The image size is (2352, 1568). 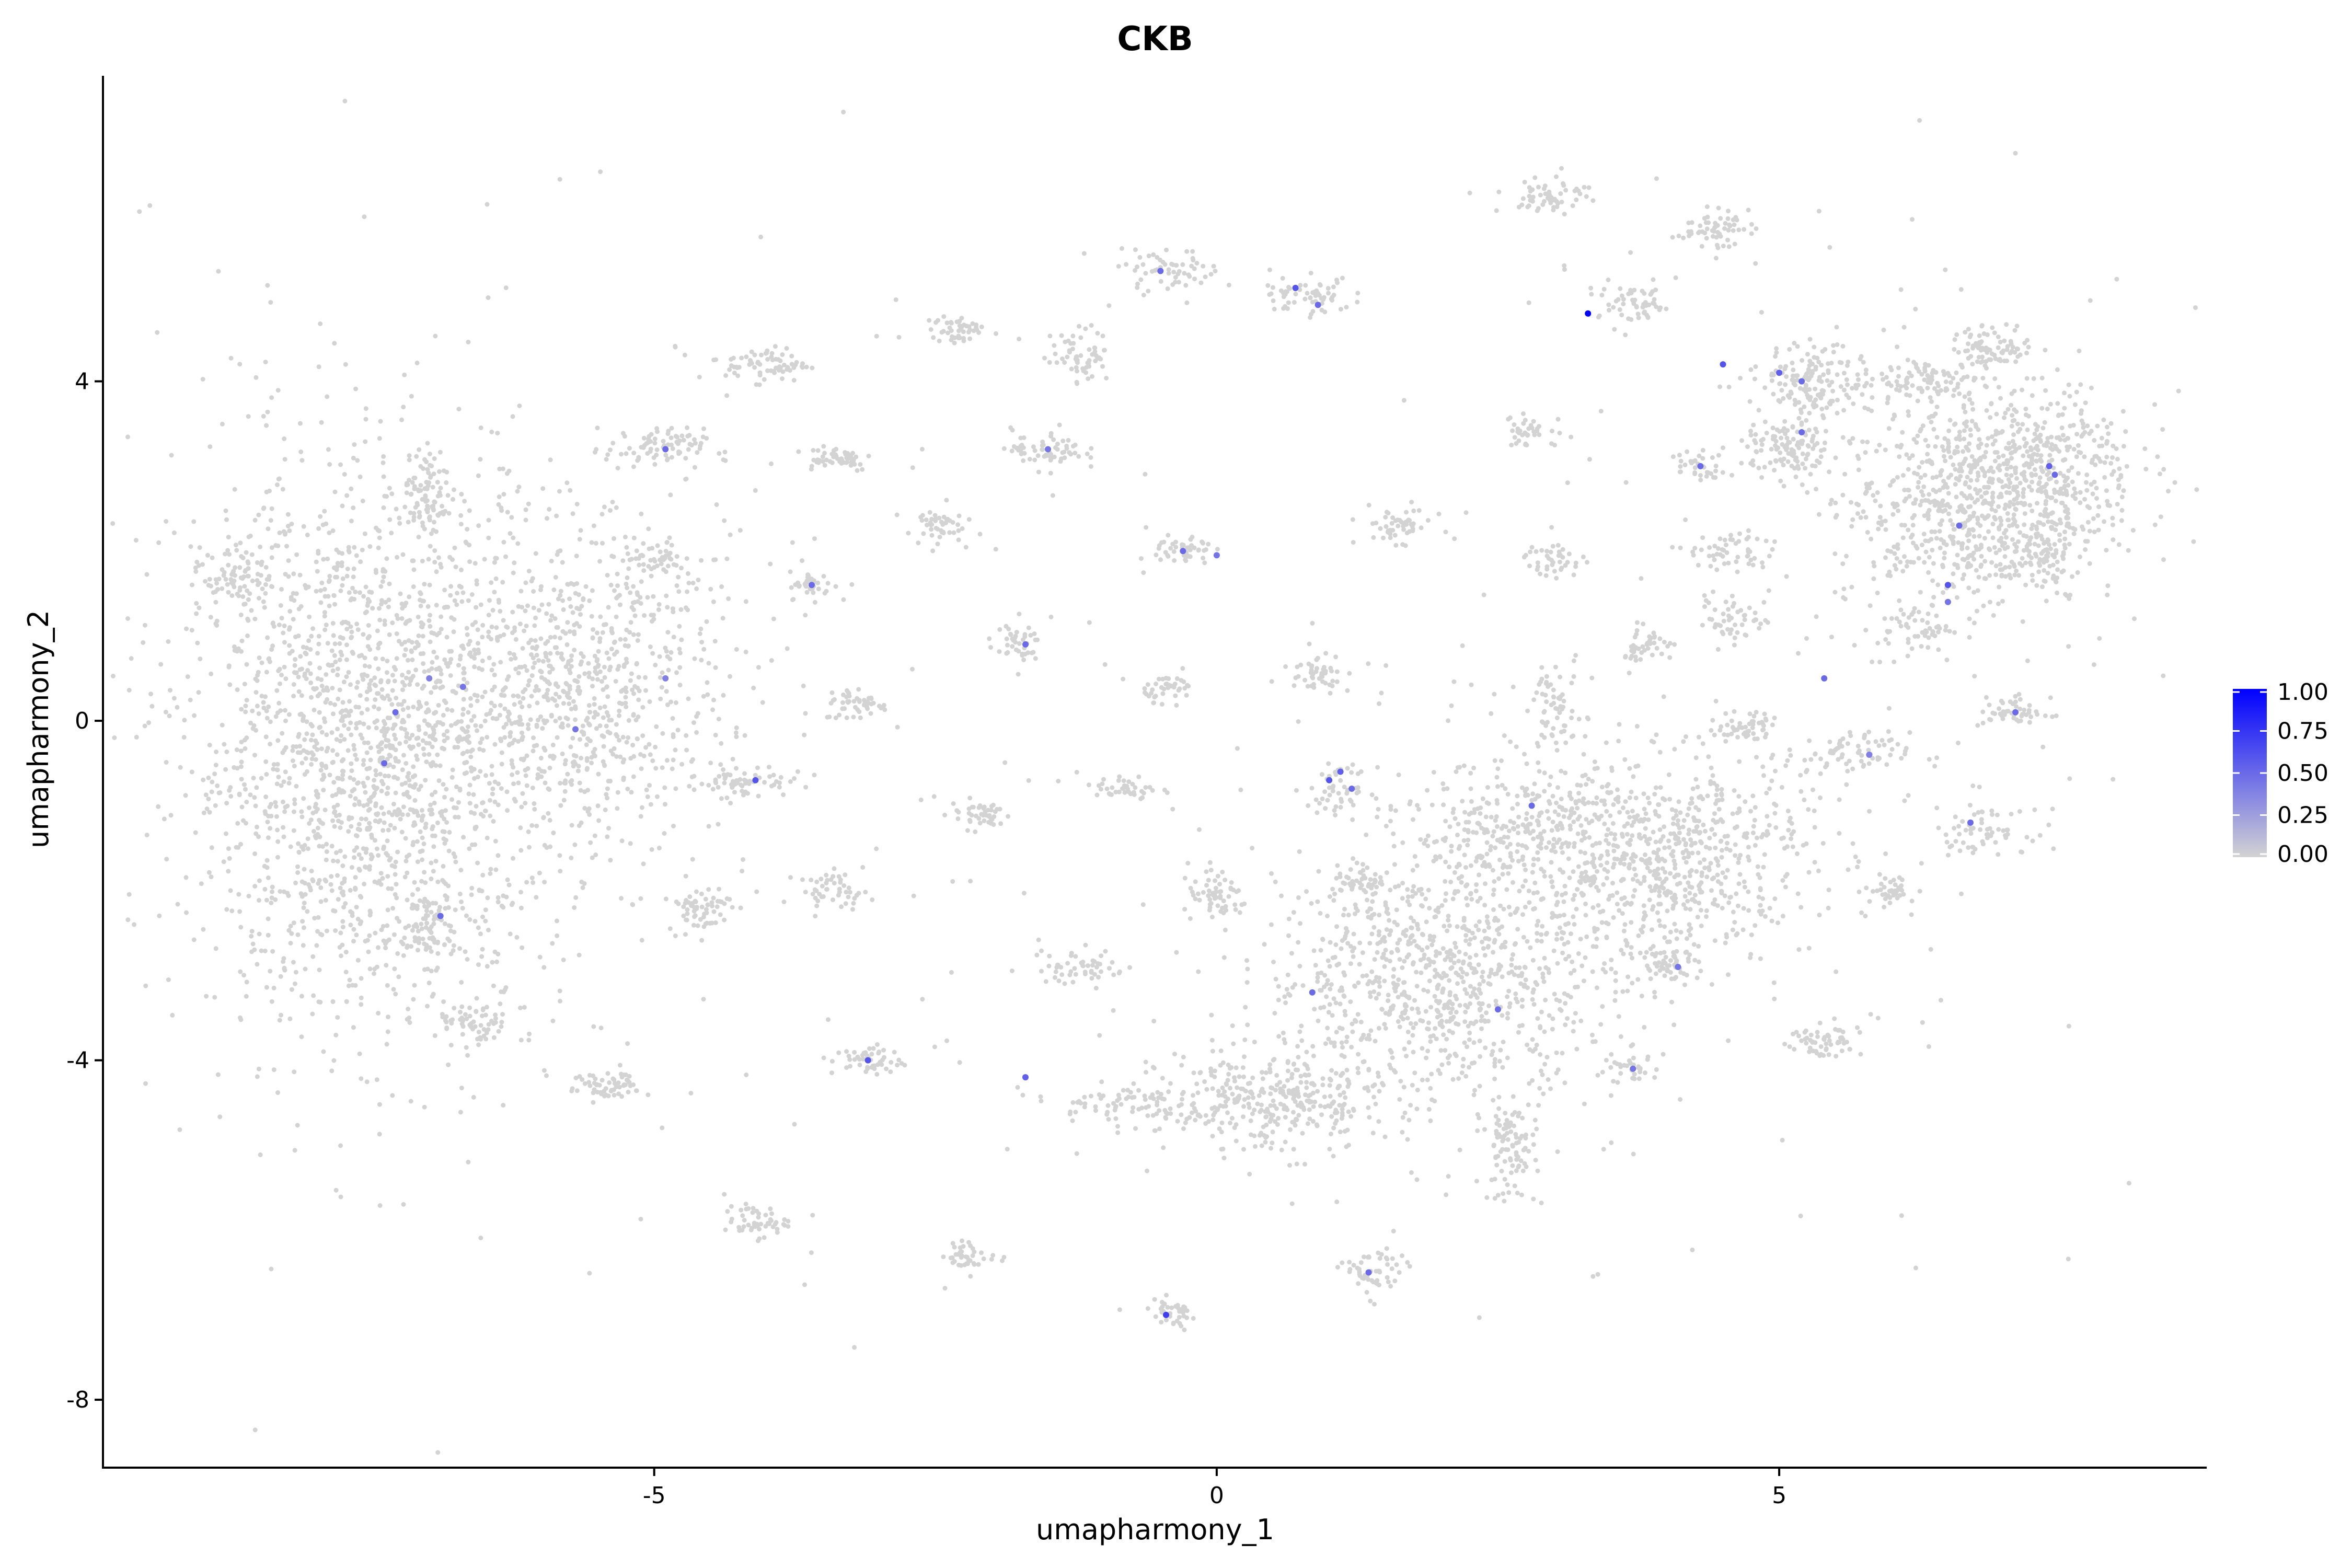 I want to click on x-tick-label: 0, so click(x=1216, y=1495).